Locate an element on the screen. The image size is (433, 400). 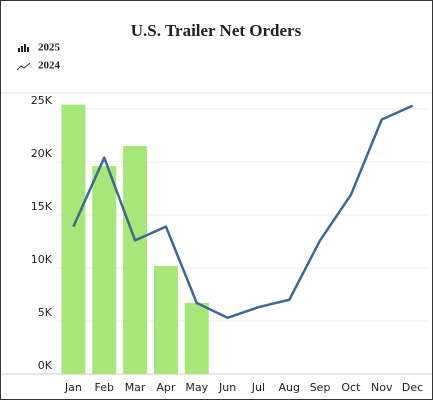
x-tick-label: Apr is located at coordinates (166, 387).